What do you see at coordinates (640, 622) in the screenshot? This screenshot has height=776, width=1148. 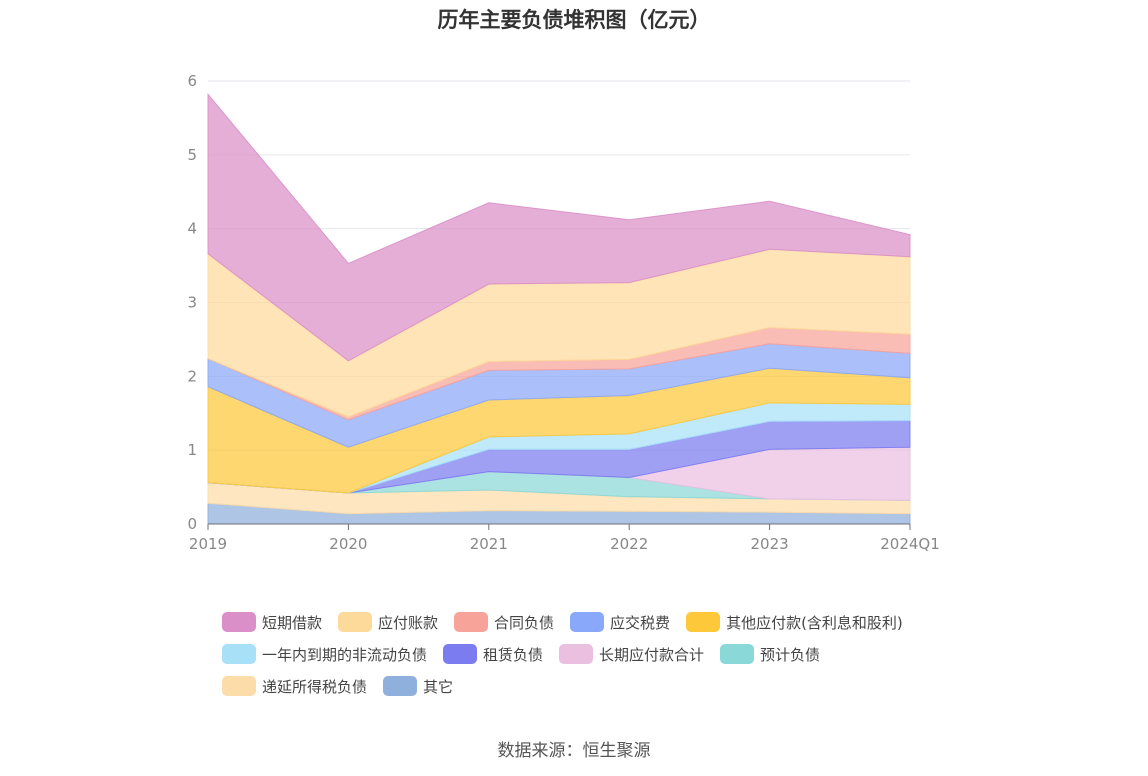 I see `legend-label: 应交税费` at bounding box center [640, 622].